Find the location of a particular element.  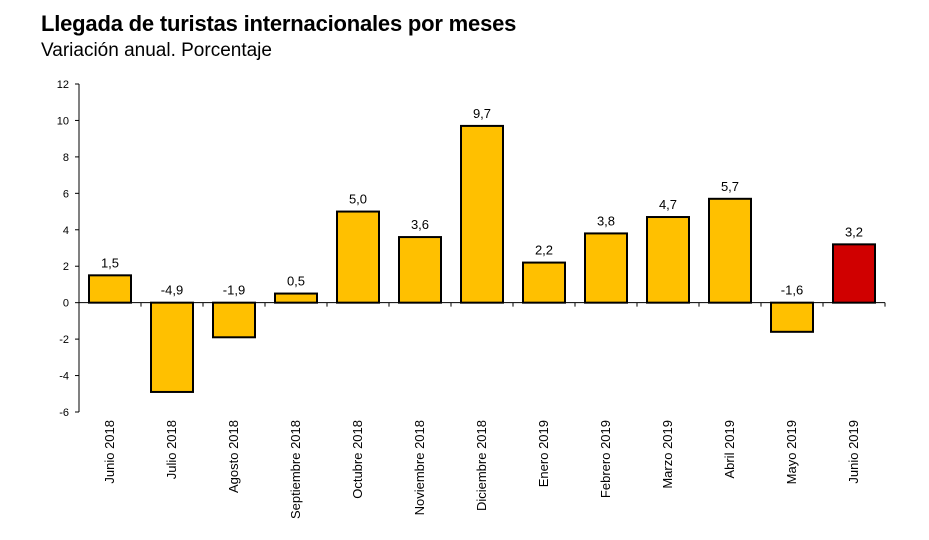

x-tick-label: Febrero 2019 is located at coordinates (605, 459).